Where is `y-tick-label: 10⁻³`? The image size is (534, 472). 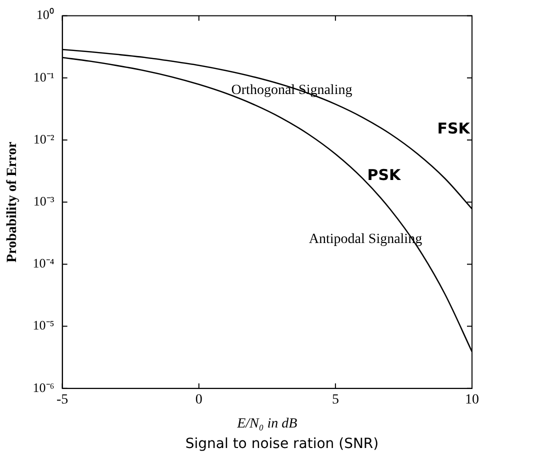
y-tick-label: 10⁻³ is located at coordinates (43, 201).